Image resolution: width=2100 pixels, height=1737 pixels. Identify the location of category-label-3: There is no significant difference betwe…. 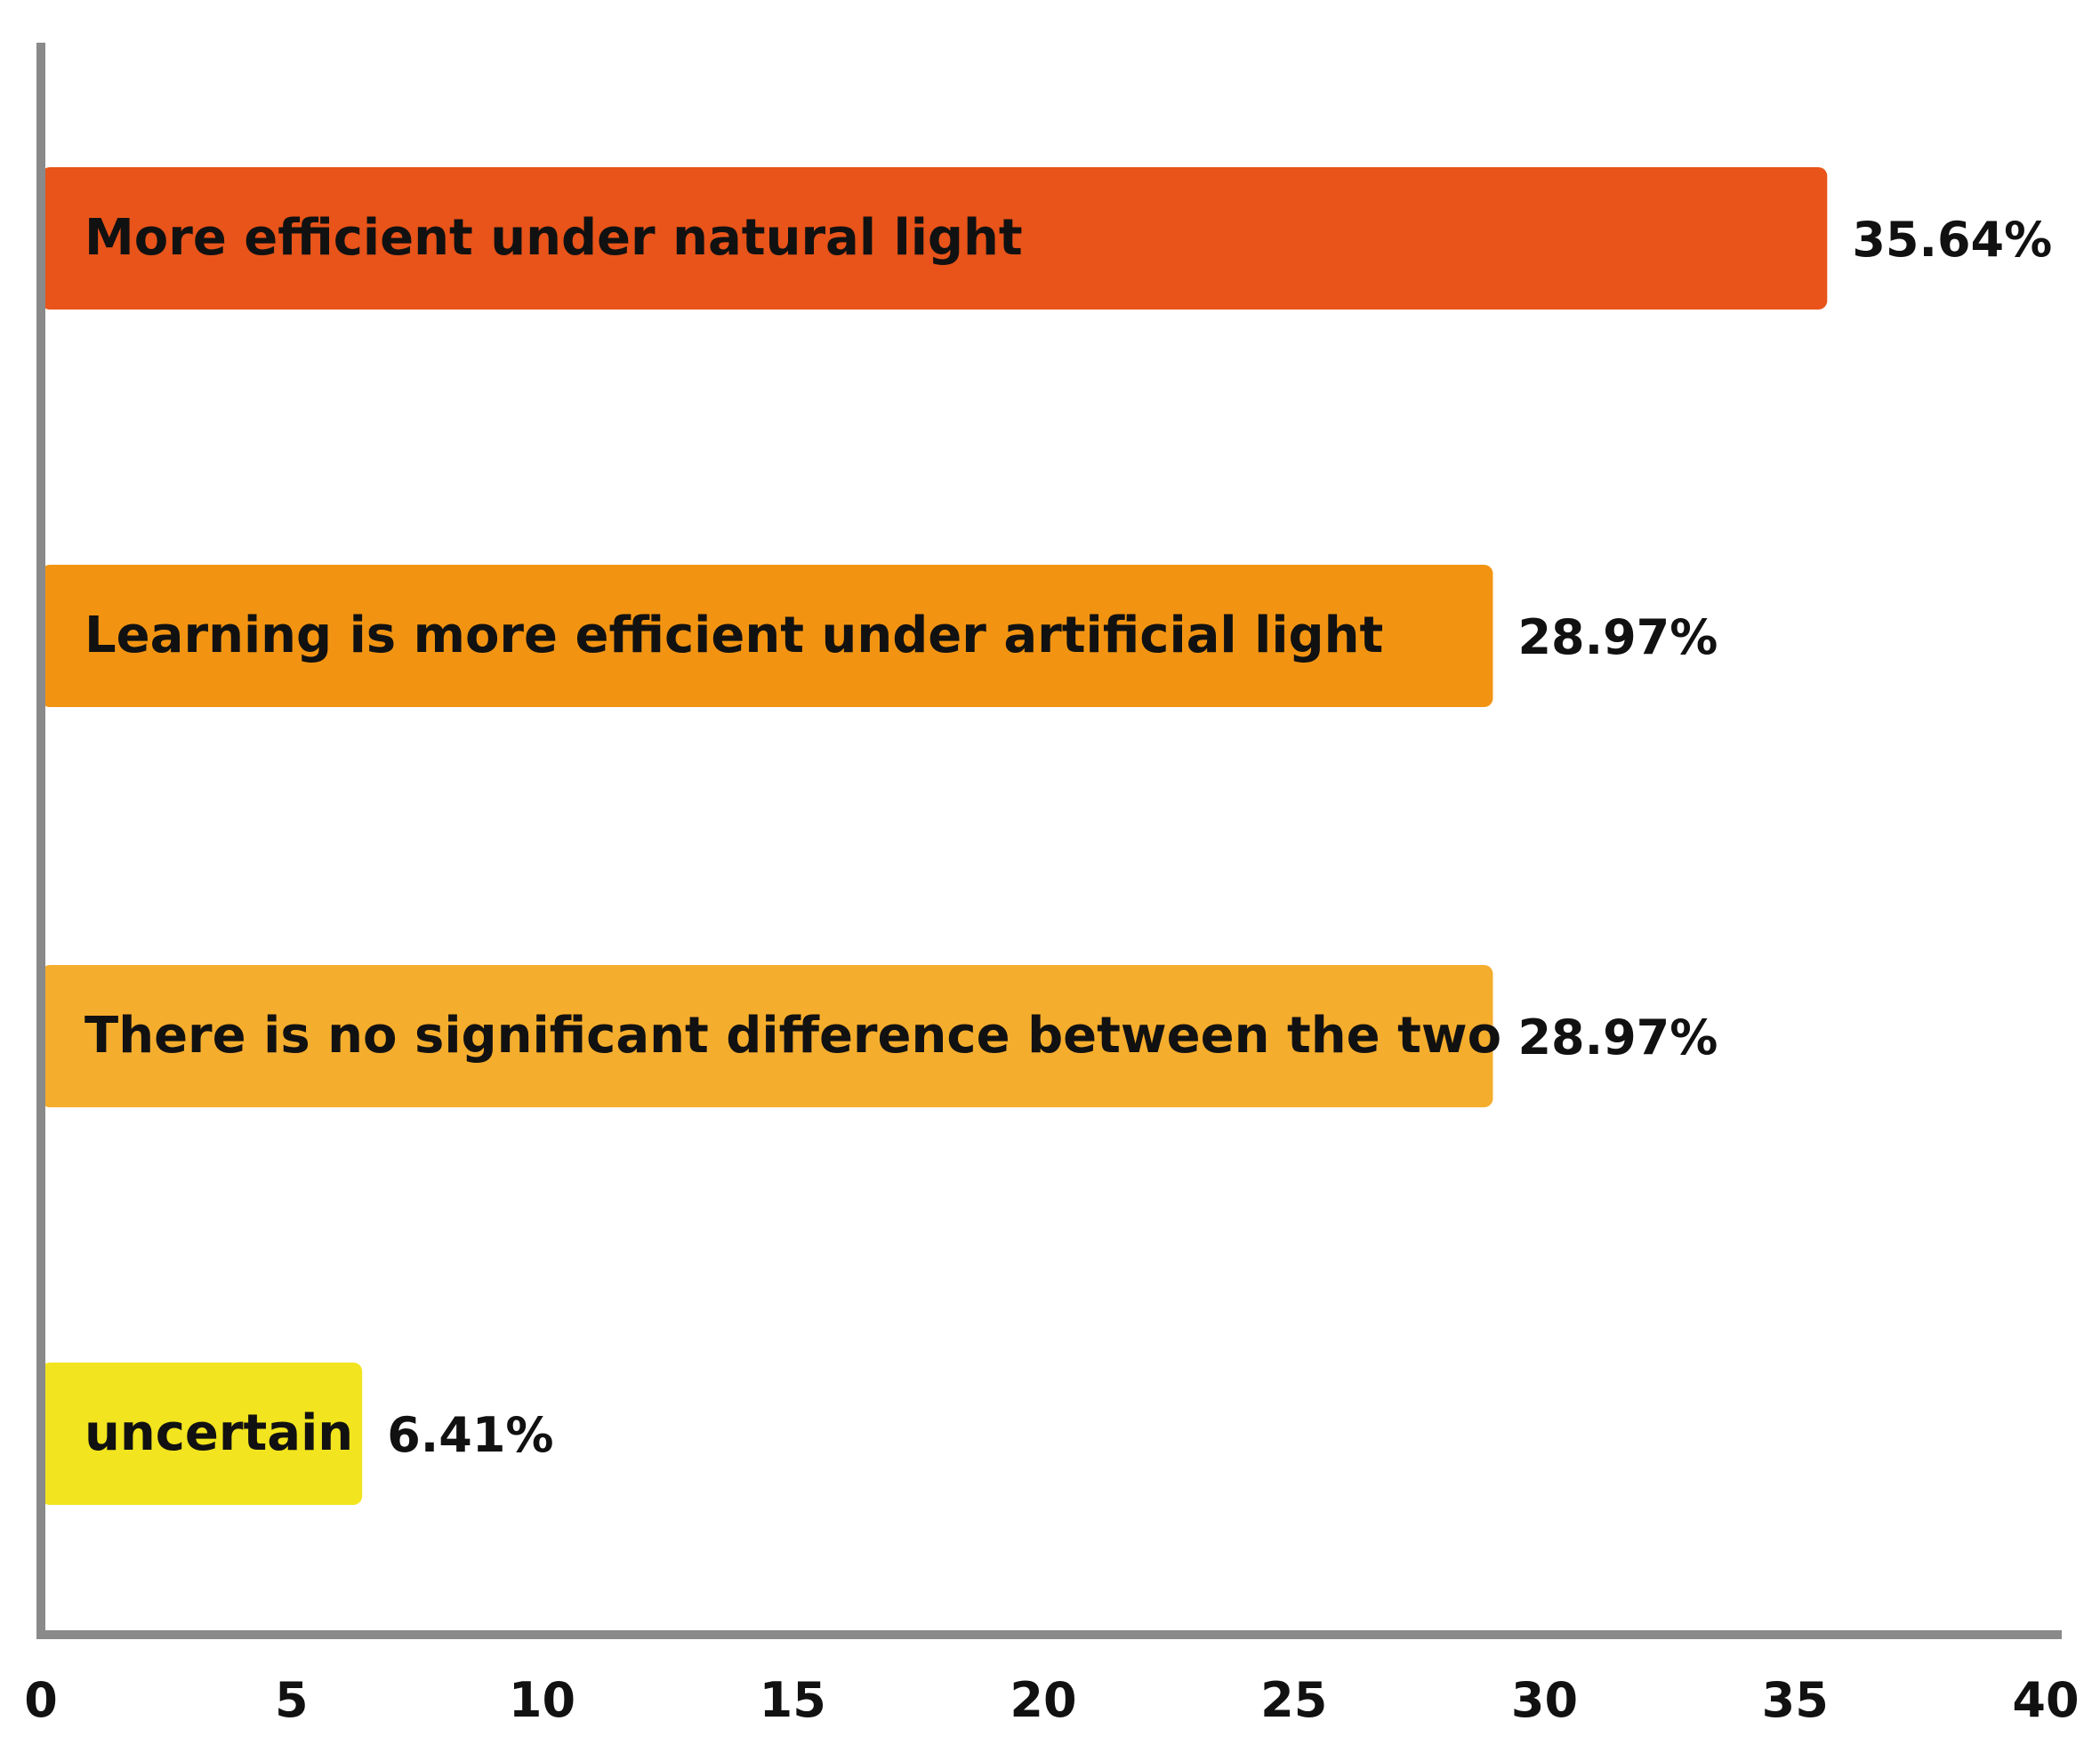
(792, 1036).